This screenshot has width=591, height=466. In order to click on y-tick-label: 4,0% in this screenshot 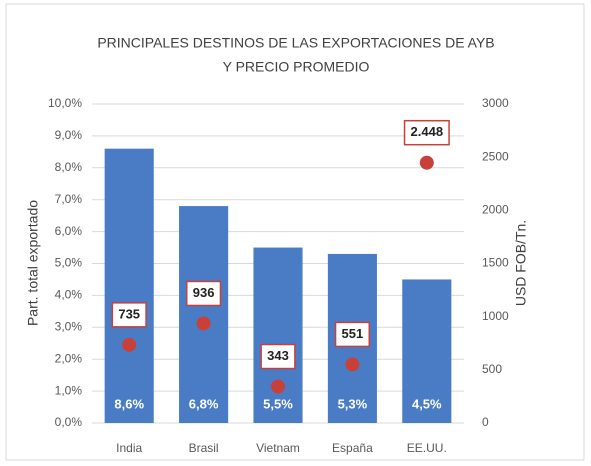, I will do `click(69, 295)`.